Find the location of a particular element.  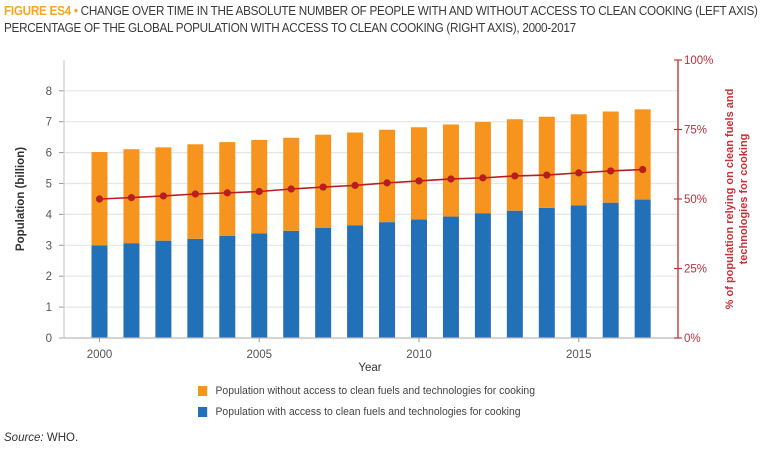

y-tick-label-3: 3 is located at coordinates (49, 246).